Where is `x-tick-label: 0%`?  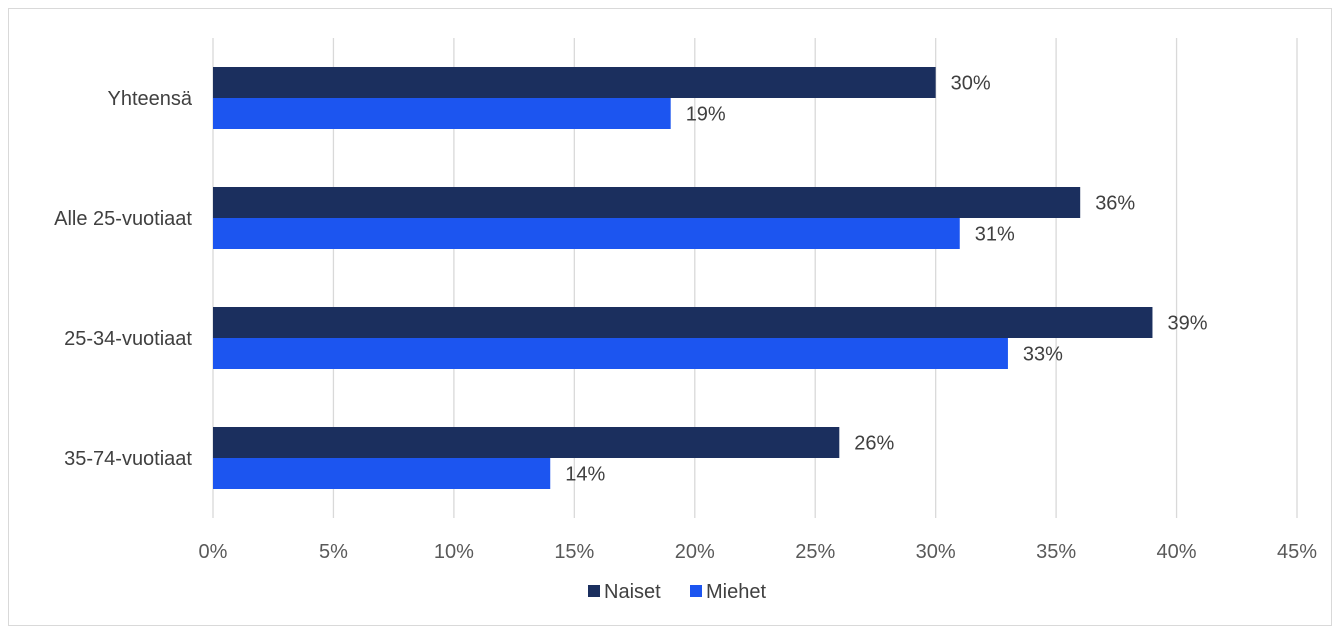
x-tick-label: 0% is located at coordinates (213, 552).